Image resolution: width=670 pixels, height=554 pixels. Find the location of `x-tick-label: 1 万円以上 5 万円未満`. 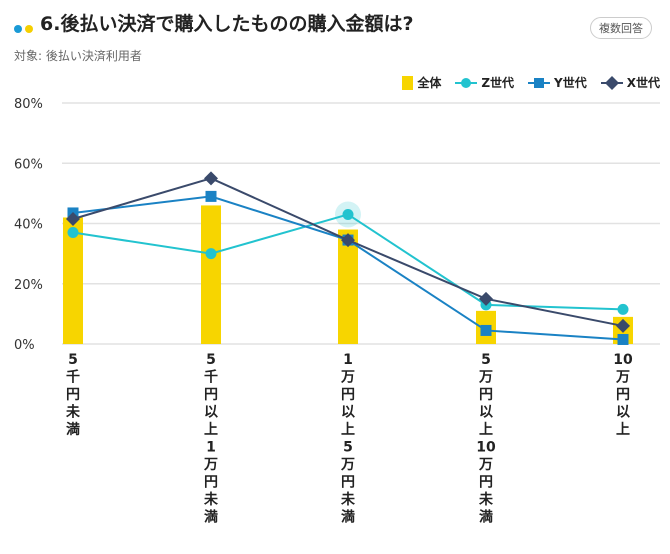

x-tick-label: 1 万円以上 5 万円未満 is located at coordinates (348, 439).